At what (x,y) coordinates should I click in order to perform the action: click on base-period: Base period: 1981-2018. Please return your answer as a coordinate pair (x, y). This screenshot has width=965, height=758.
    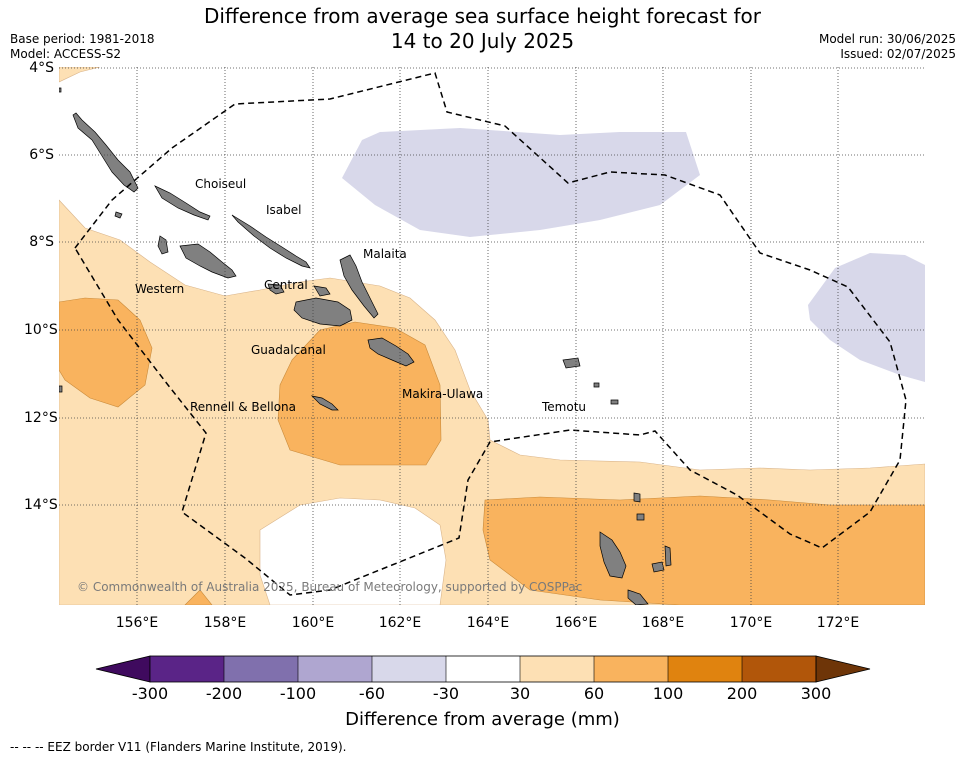
    Looking at the image, I should click on (82, 39).